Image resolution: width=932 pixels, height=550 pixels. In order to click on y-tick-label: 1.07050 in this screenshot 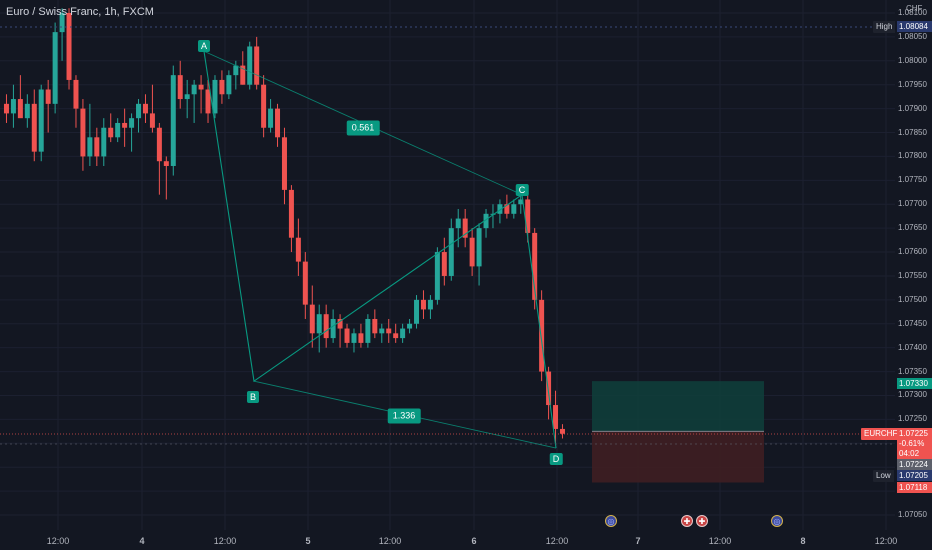, I will do `click(912, 514)`.